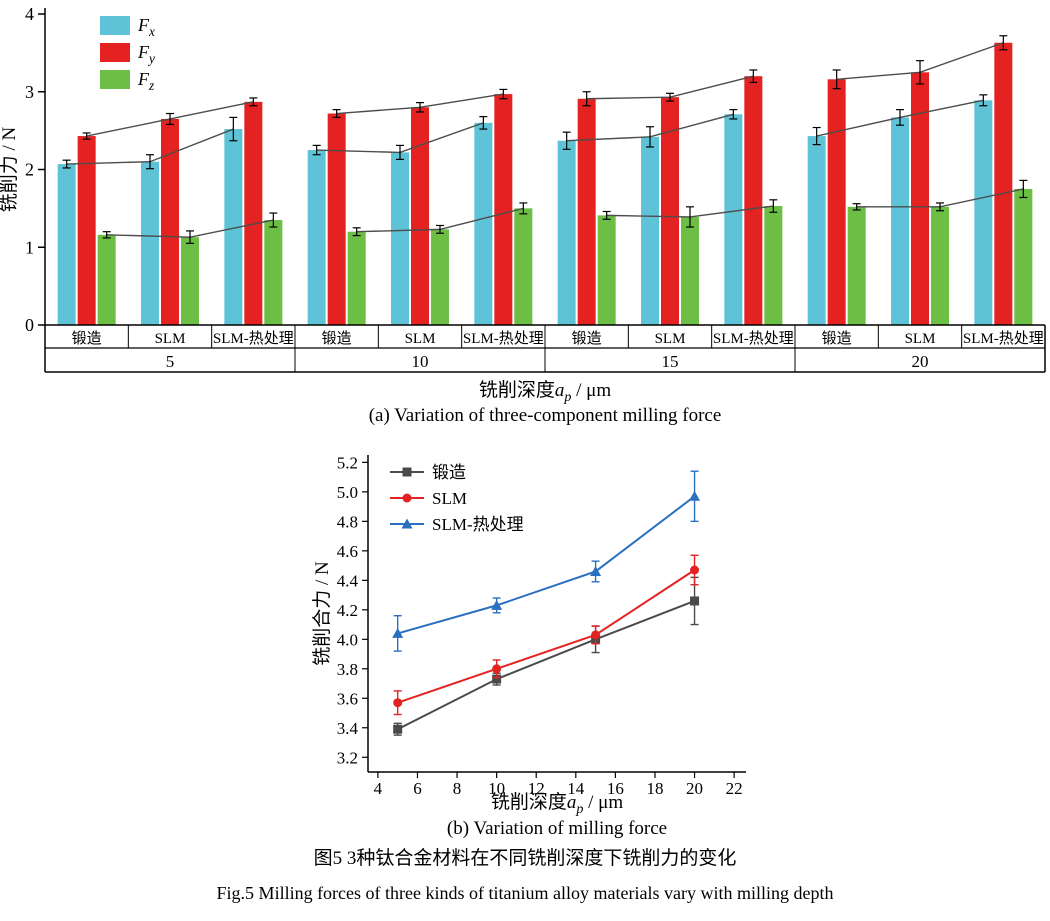  I want to click on x-tick-label: 14, so click(576, 788).